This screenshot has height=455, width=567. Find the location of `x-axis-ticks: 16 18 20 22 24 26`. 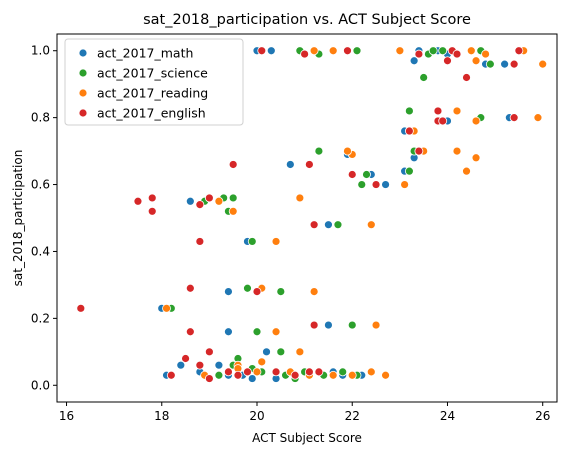

x-axis-ticks: 16 18 20 22 24 26 is located at coordinates (304, 412).